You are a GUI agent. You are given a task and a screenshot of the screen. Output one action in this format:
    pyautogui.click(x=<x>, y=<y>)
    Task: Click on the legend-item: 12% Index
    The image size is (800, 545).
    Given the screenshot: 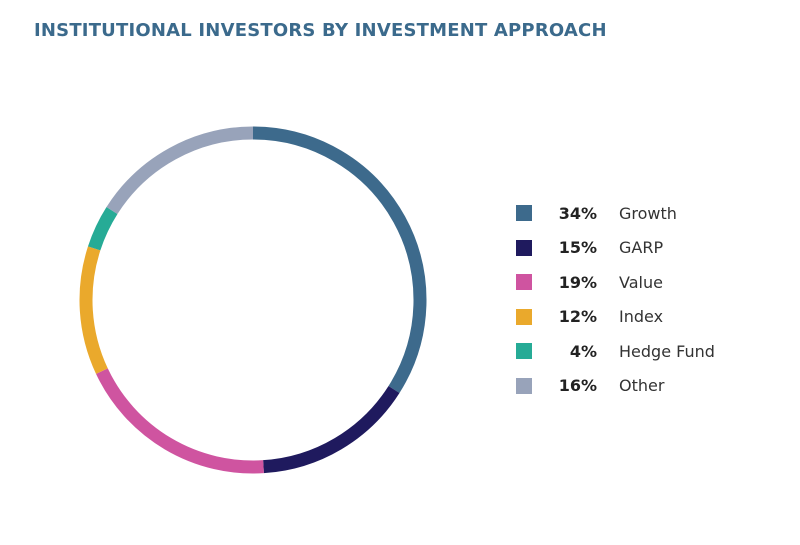 What is the action you would take?
    pyautogui.click(x=641, y=317)
    